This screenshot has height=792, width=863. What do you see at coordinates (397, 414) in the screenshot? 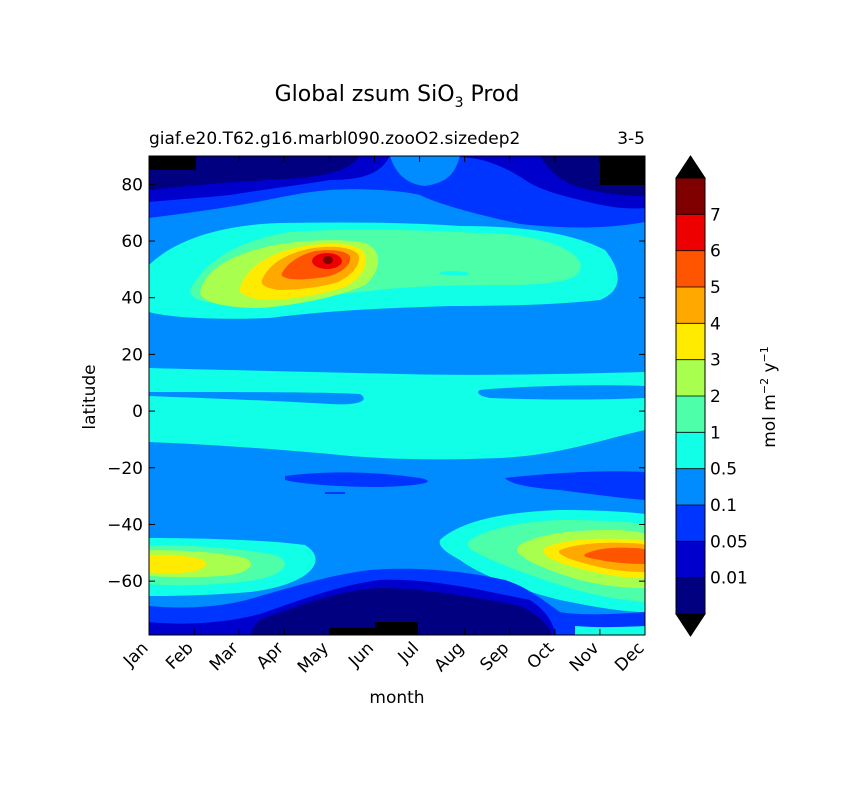
I see `eq-band-0.5` at bounding box center [397, 414].